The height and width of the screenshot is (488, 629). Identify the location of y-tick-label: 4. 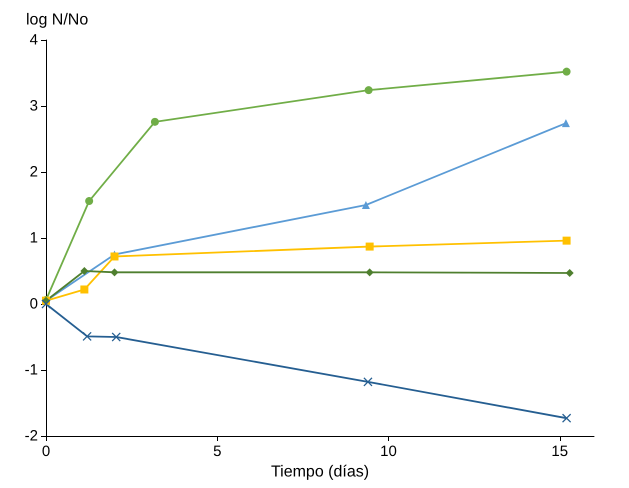
(34, 40).